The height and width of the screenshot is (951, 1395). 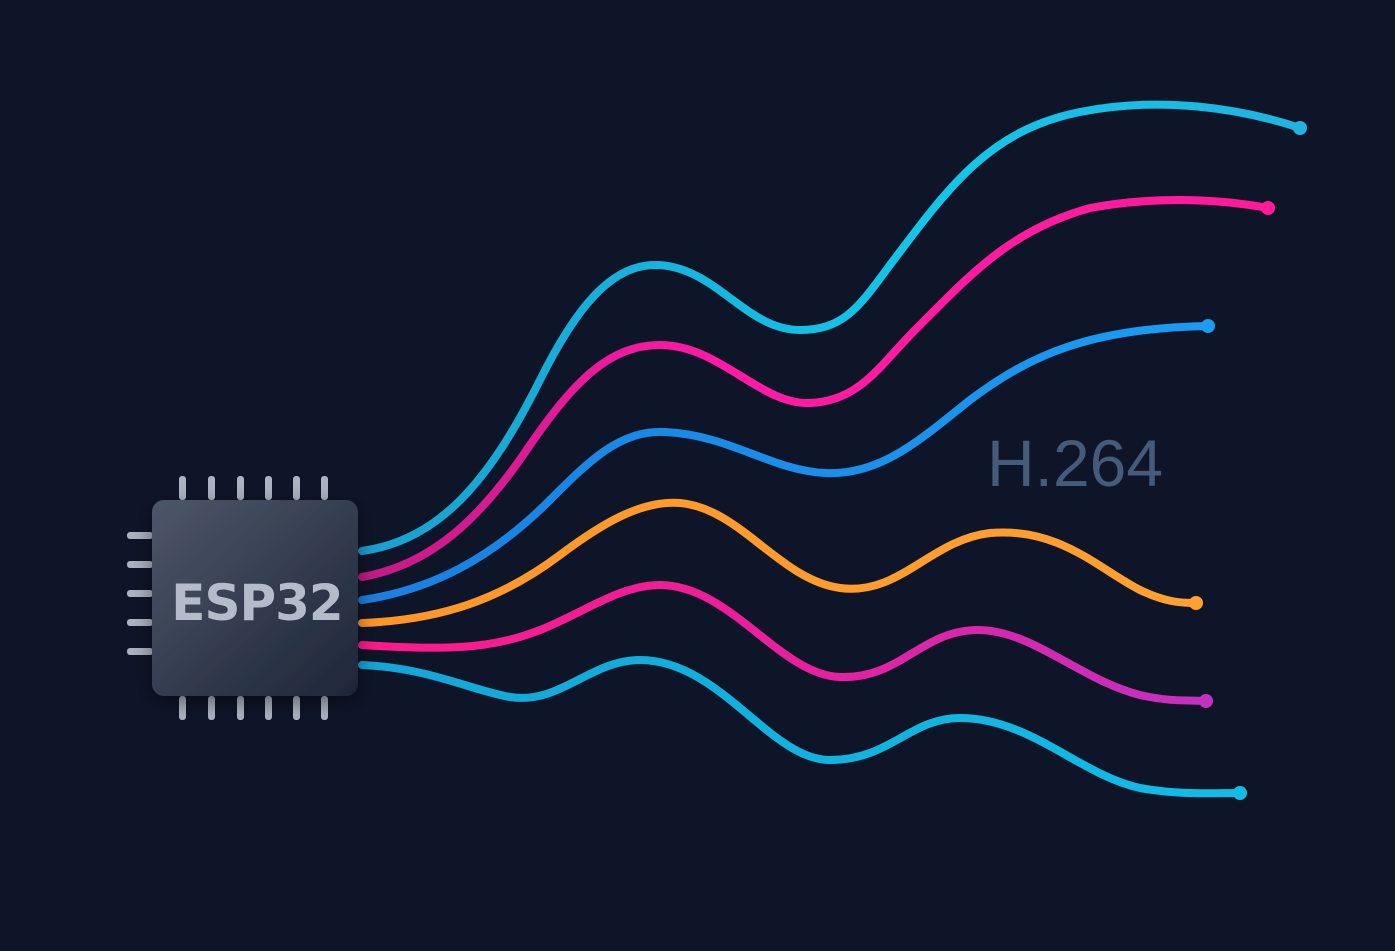 What do you see at coordinates (1075, 463) in the screenshot?
I see `codec-label: H.264` at bounding box center [1075, 463].